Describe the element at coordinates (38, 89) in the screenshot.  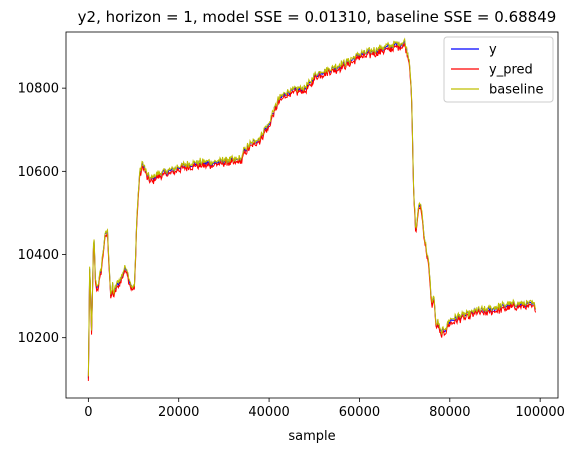
I see `y-tick-label: 10800` at that location.